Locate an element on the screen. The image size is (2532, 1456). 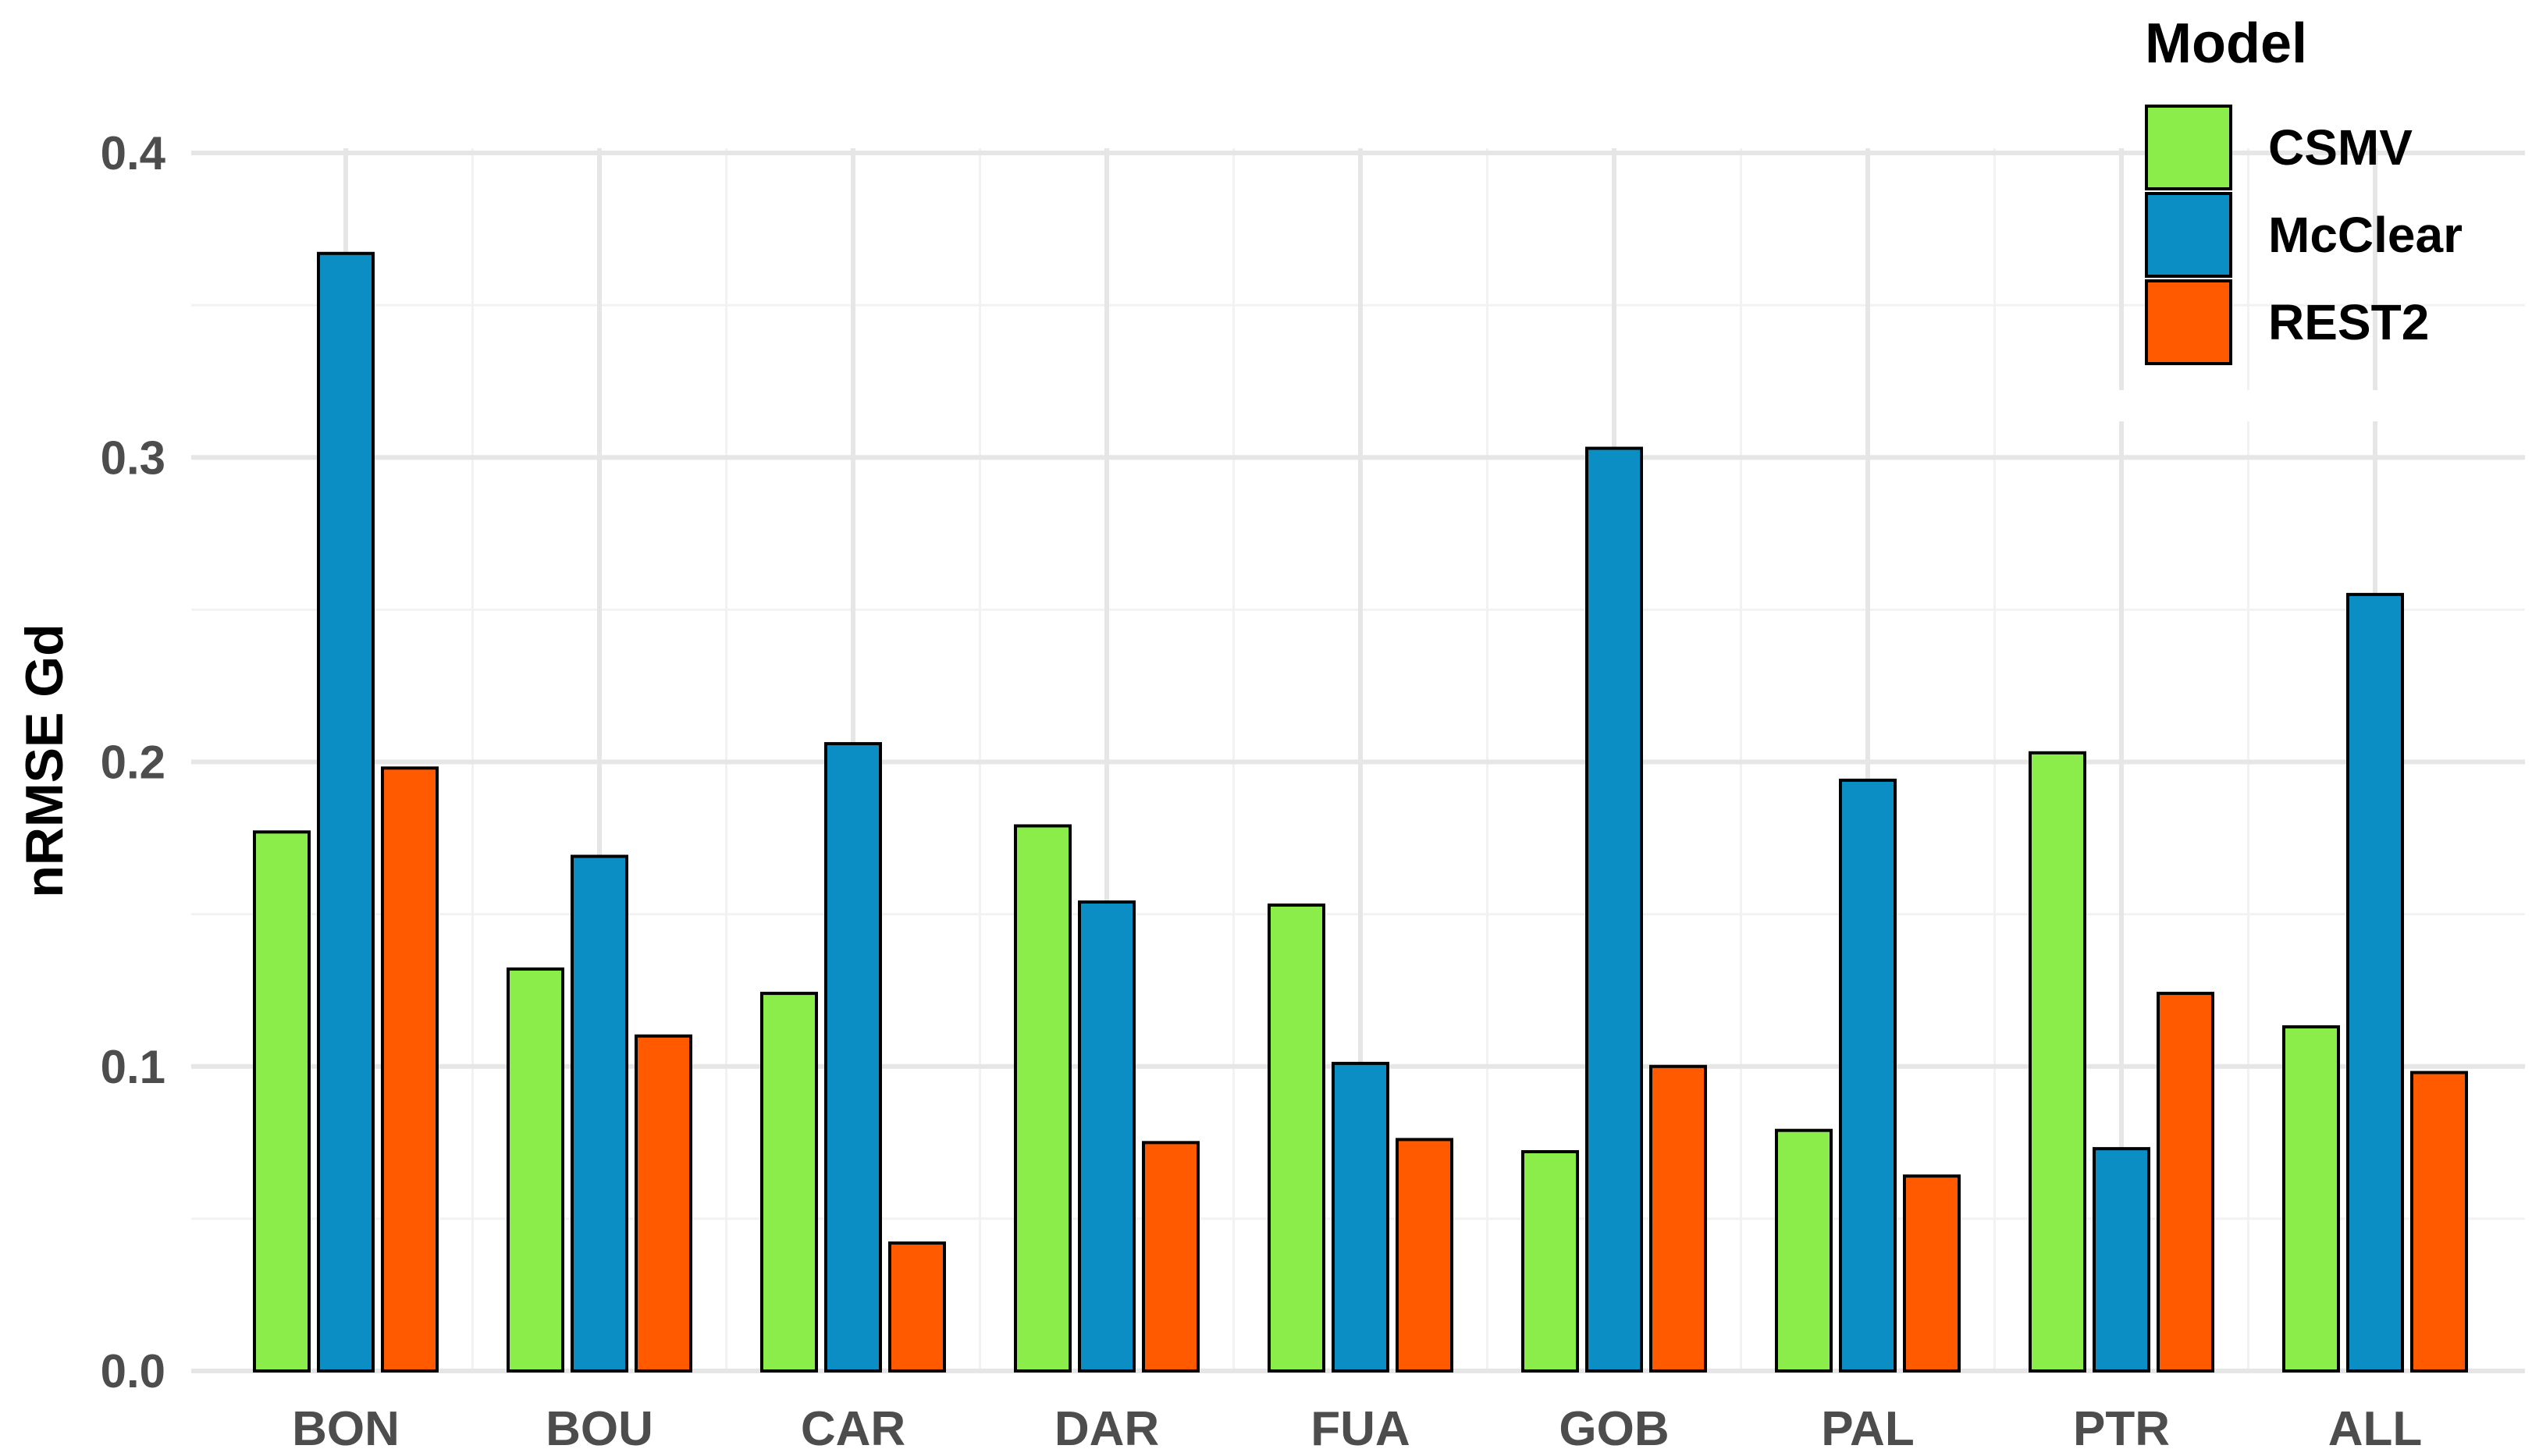
bar-mcclear-fua is located at coordinates (1360, 1217).